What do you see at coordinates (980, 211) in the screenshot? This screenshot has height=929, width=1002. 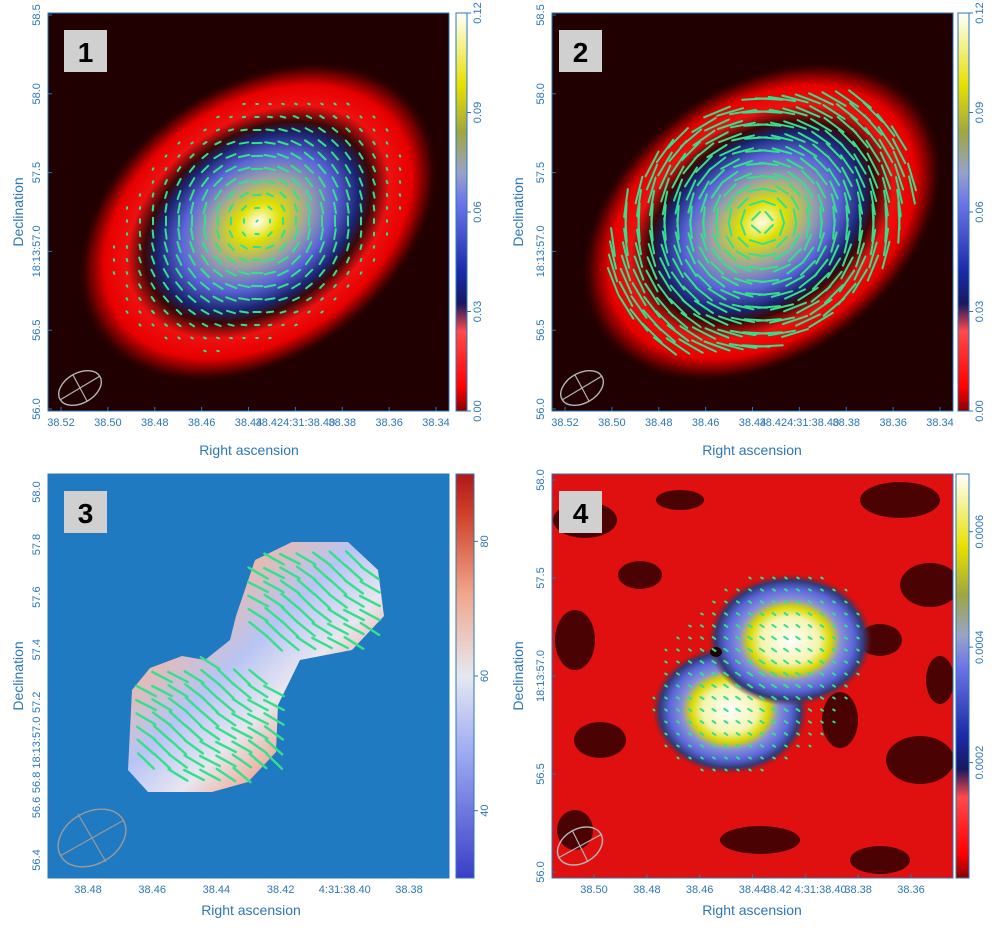 I see `colorbar-tick-label: 0.06` at bounding box center [980, 211].